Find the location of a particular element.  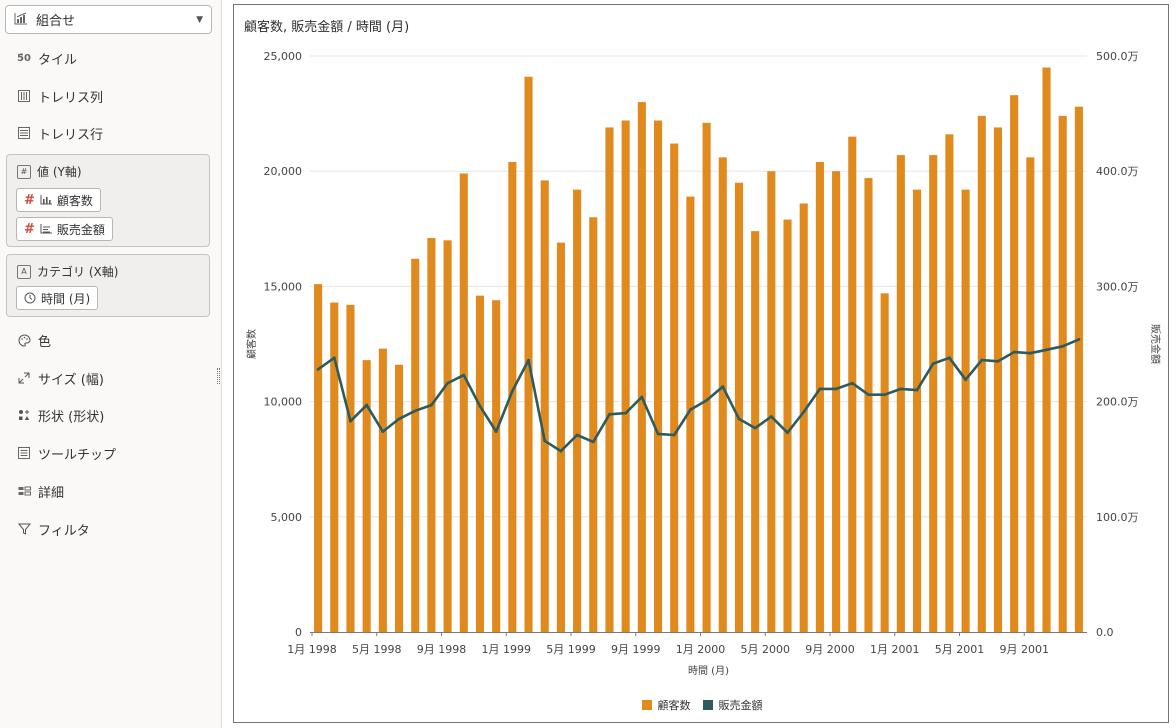

filter-row: フィルタ is located at coordinates (53, 529).